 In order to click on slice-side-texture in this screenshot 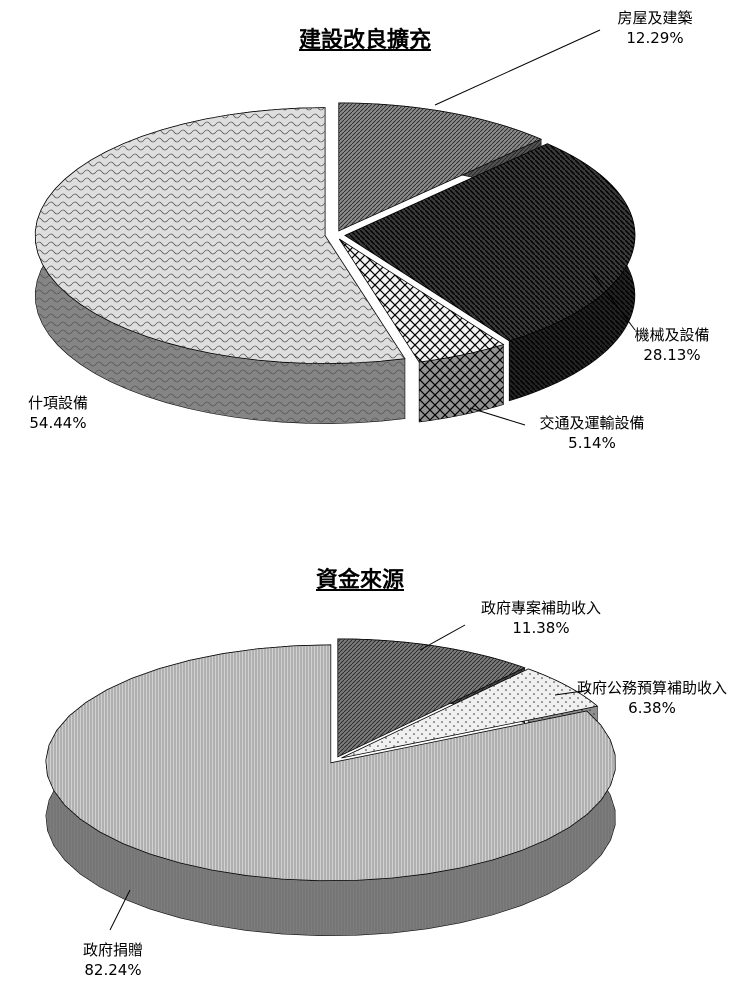, I will do `click(461, 383)`.